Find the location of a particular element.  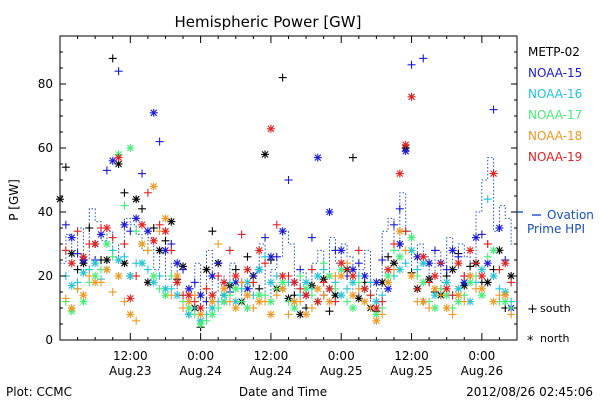

noaa-17-south-point is located at coordinates (136, 231).